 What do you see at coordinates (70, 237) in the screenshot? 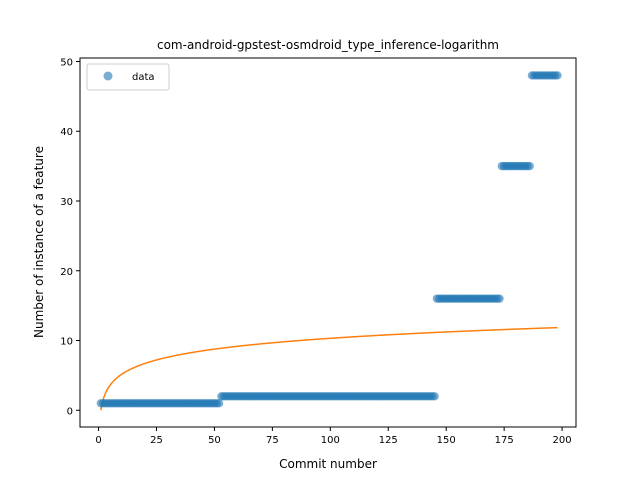
I see `y-axis-ticks: 0 10 20 30 40 50` at bounding box center [70, 237].